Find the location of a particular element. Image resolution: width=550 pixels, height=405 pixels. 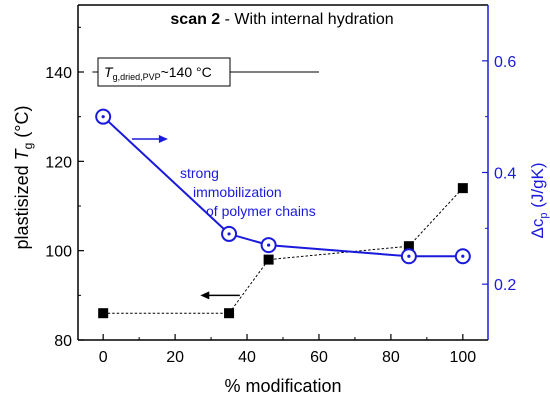

y-right-tick-label: 0.2 is located at coordinates (505, 285).